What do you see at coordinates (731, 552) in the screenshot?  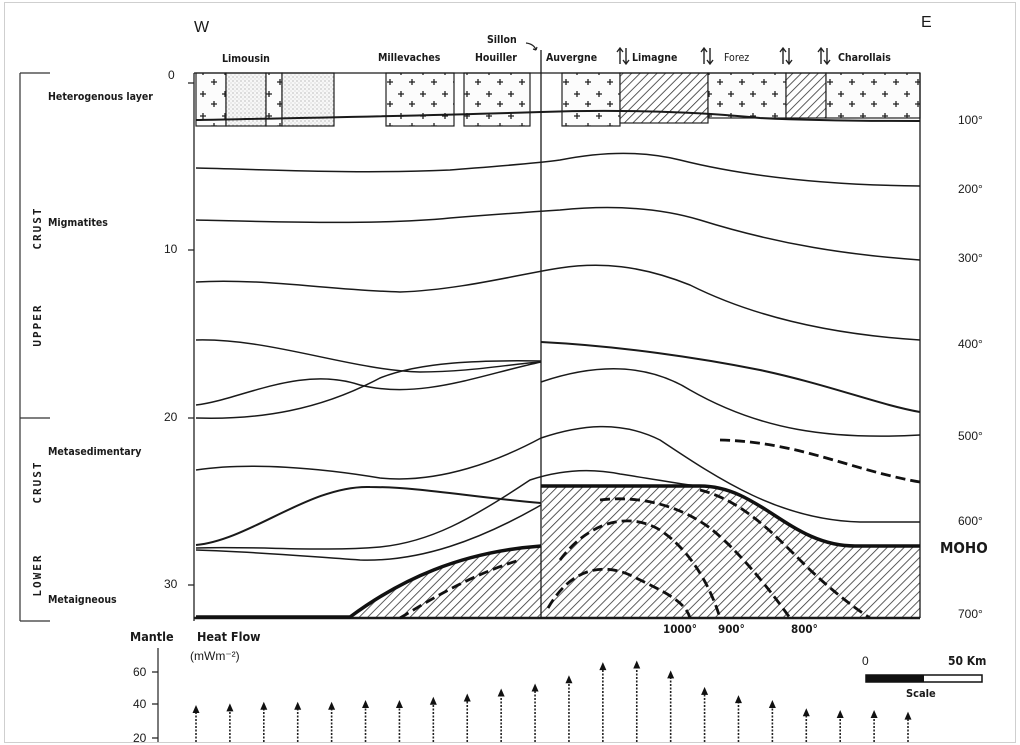 I see `lower-crust-body-east` at bounding box center [731, 552].